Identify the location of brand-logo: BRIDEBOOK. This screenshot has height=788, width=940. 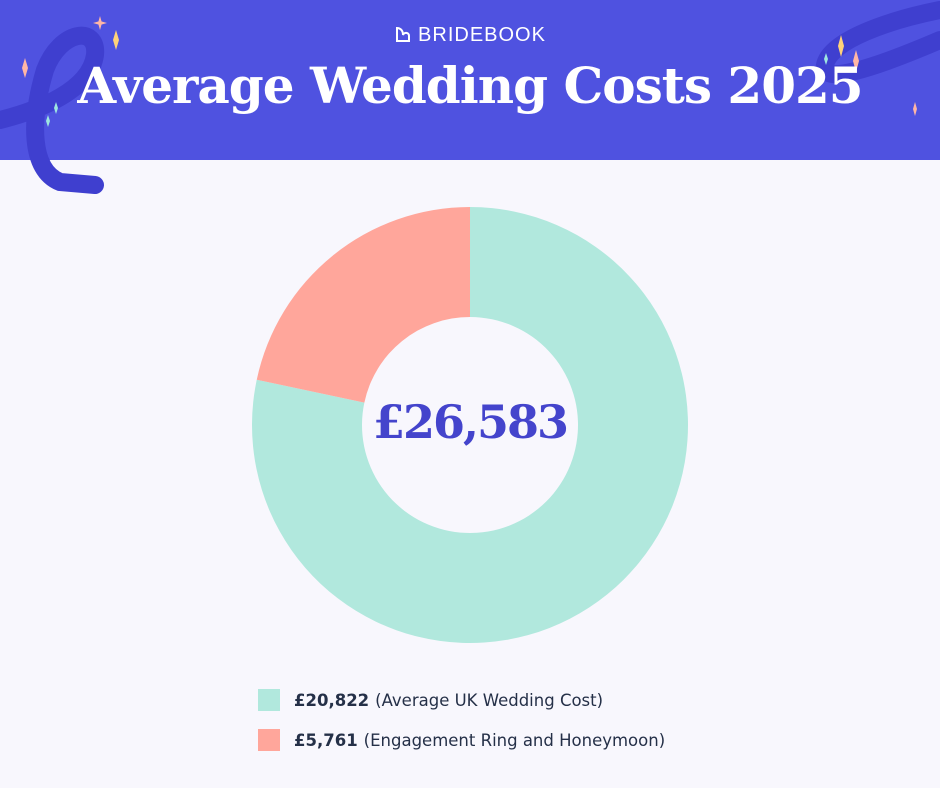
(470, 35).